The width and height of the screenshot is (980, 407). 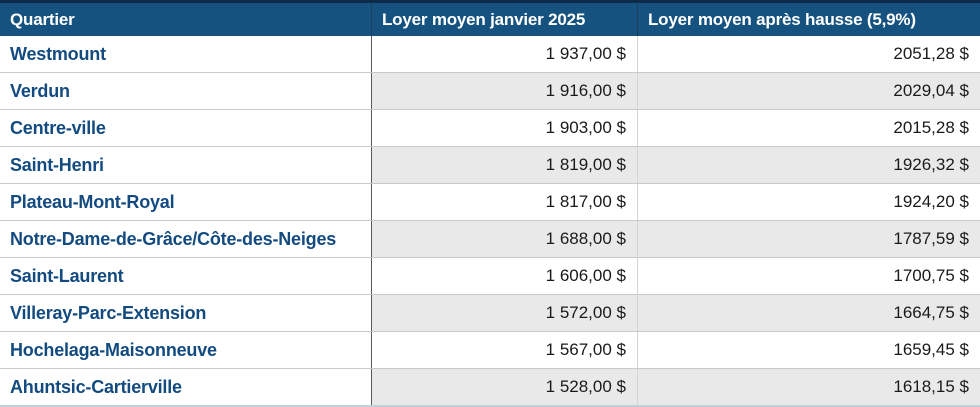 What do you see at coordinates (96, 386) in the screenshot?
I see `quartier-label: Ahuntsic-Cartierville` at bounding box center [96, 386].